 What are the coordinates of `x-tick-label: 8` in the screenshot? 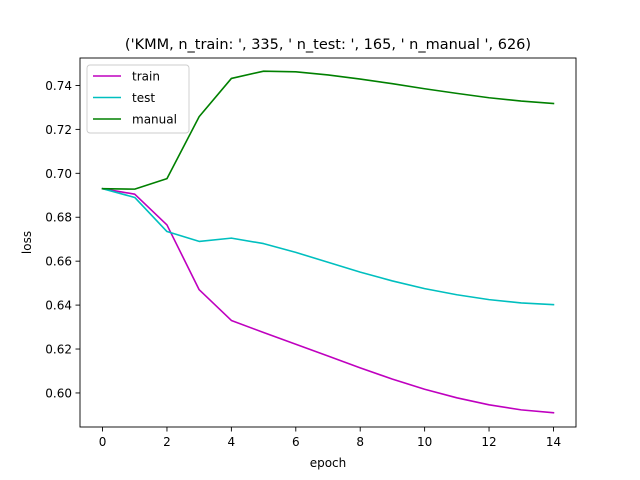 It's located at (360, 442).